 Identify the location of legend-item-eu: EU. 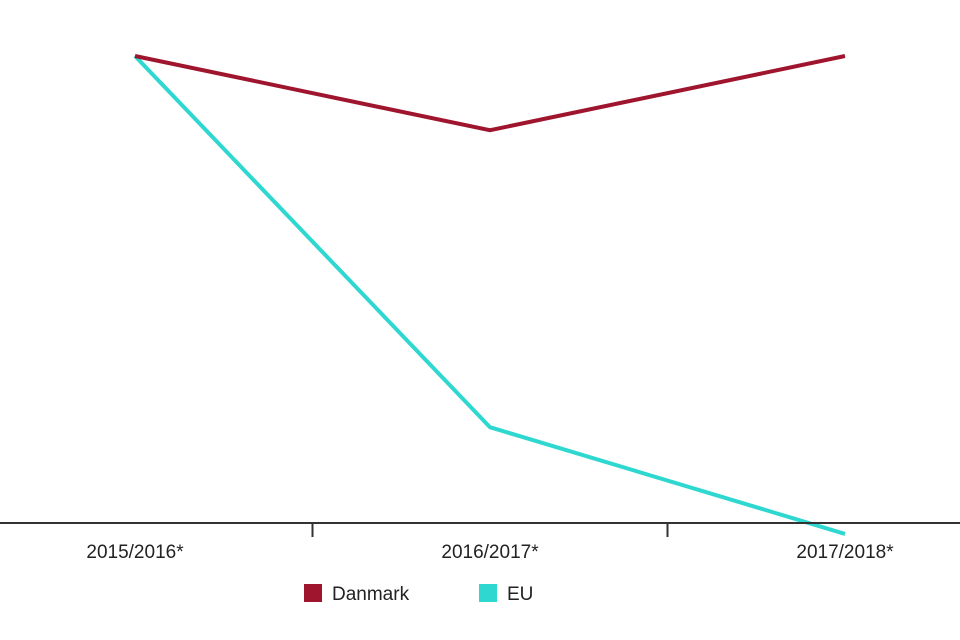
(506, 594).